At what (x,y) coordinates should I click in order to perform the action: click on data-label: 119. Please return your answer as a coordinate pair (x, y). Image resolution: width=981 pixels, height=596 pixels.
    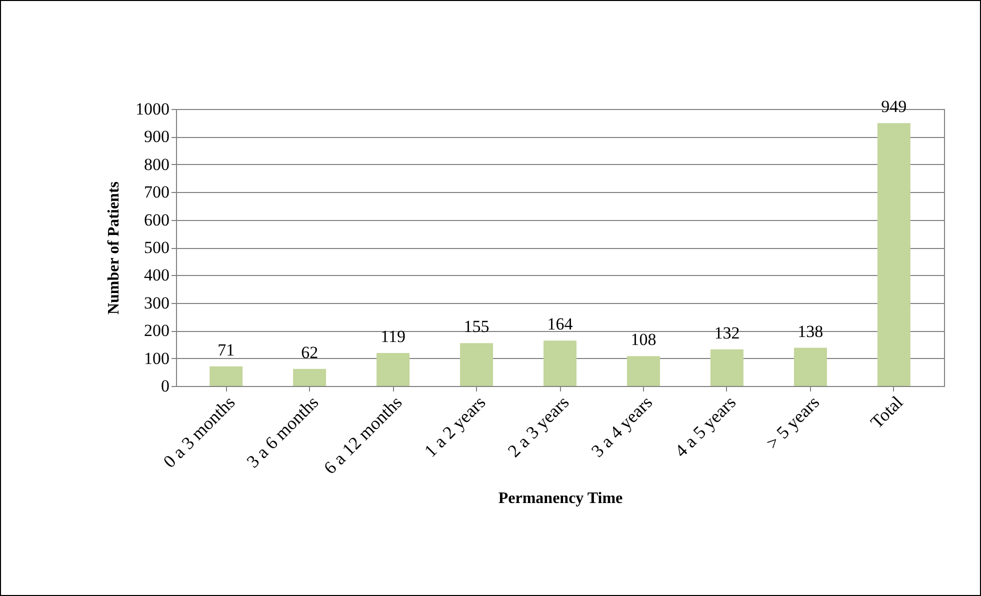
    Looking at the image, I should click on (393, 336).